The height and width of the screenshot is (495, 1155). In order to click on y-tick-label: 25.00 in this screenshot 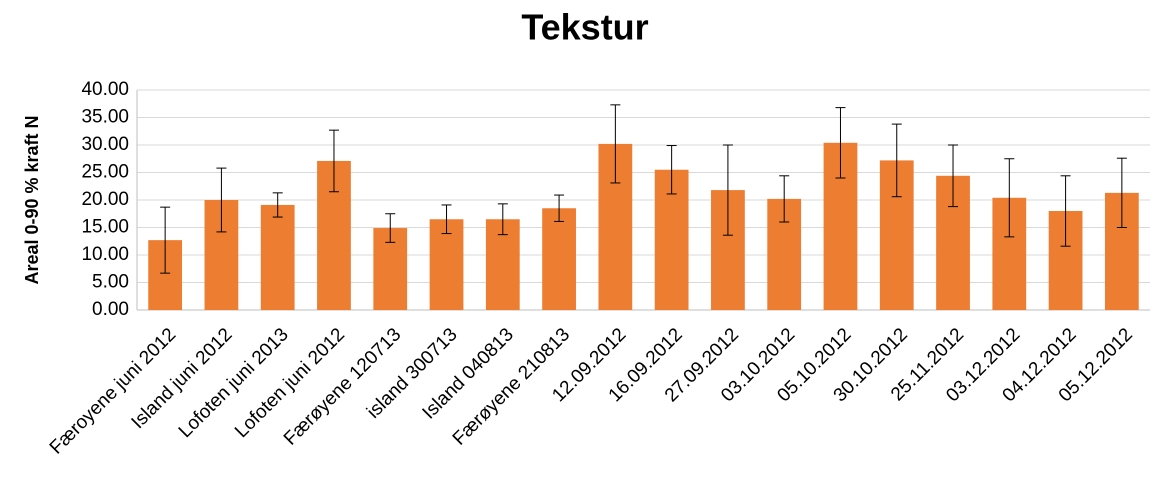, I will do `click(105, 172)`.